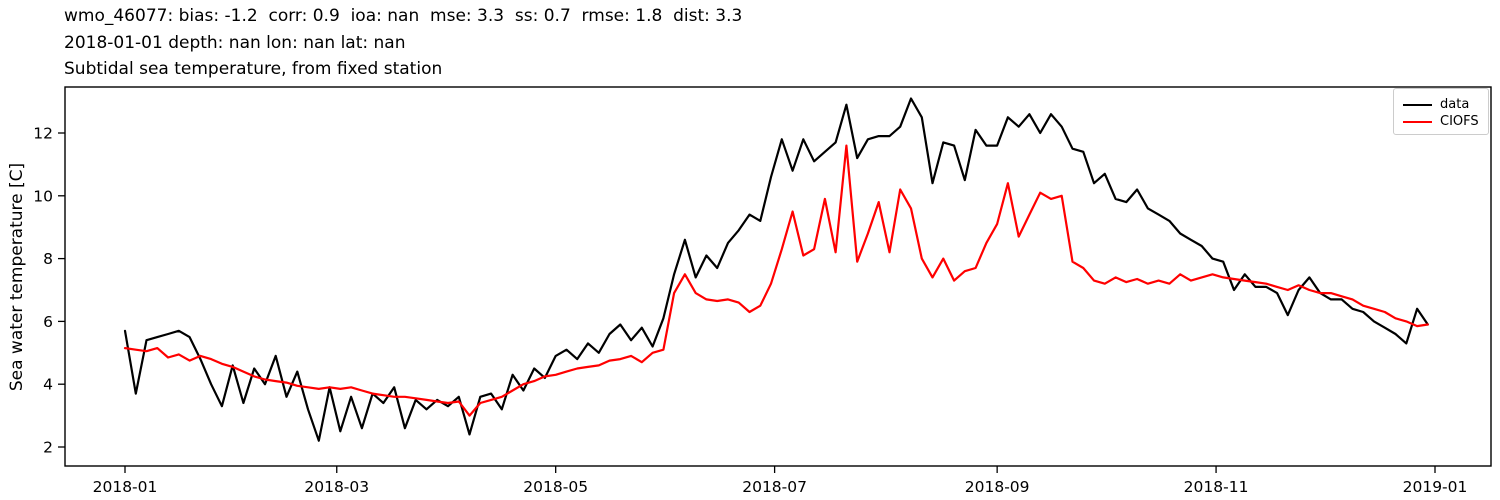 Image resolution: width=1500 pixels, height=500 pixels. I want to click on y-tick-label: 8, so click(48, 259).